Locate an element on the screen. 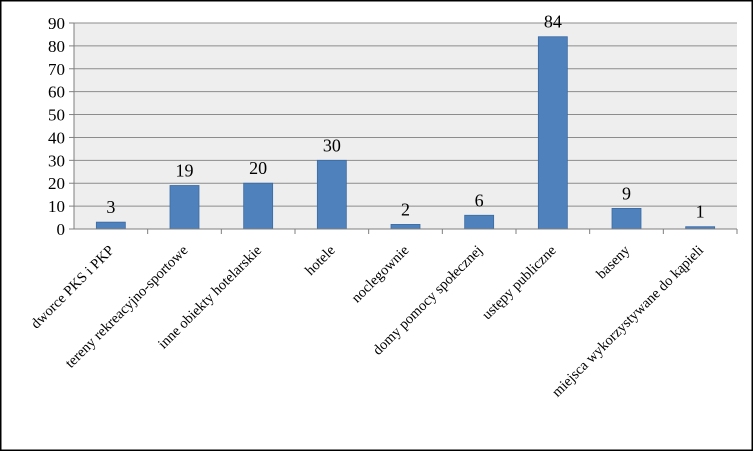 The width and height of the screenshot is (753, 451). y-tick-label: 80 is located at coordinates (56, 46).